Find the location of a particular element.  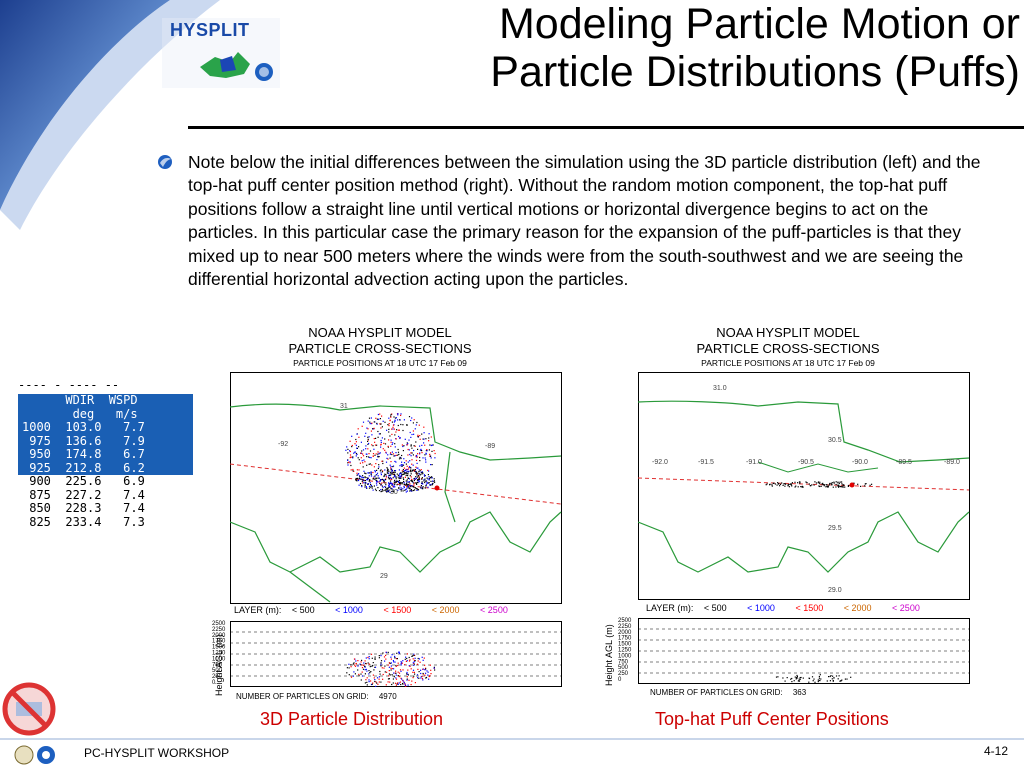

lat-label: 31 is located at coordinates (344, 406).